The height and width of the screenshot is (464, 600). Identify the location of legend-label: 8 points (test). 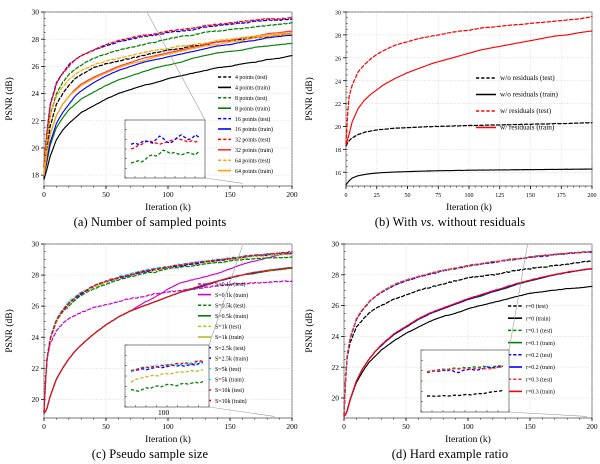
(251, 98).